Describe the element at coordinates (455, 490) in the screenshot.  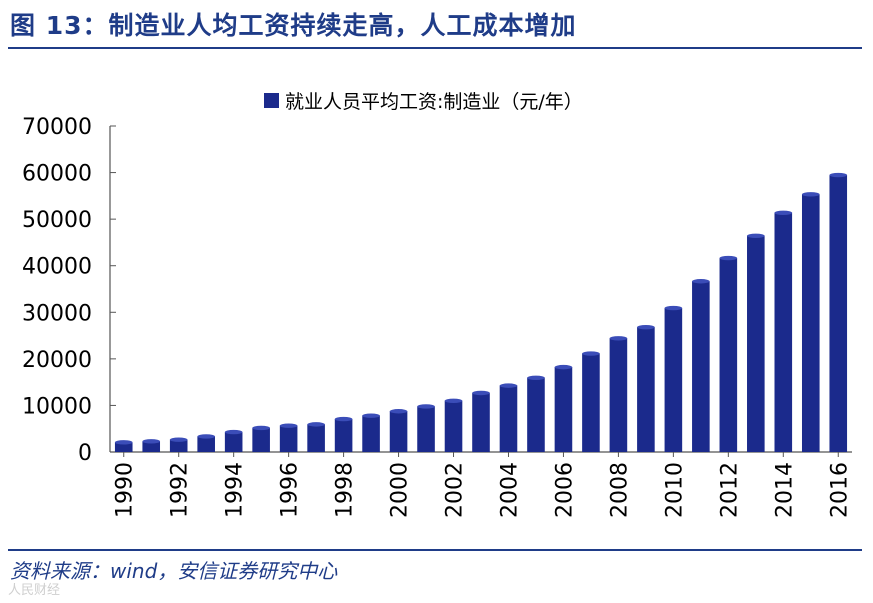
I see `x-tick-label: 2002` at that location.